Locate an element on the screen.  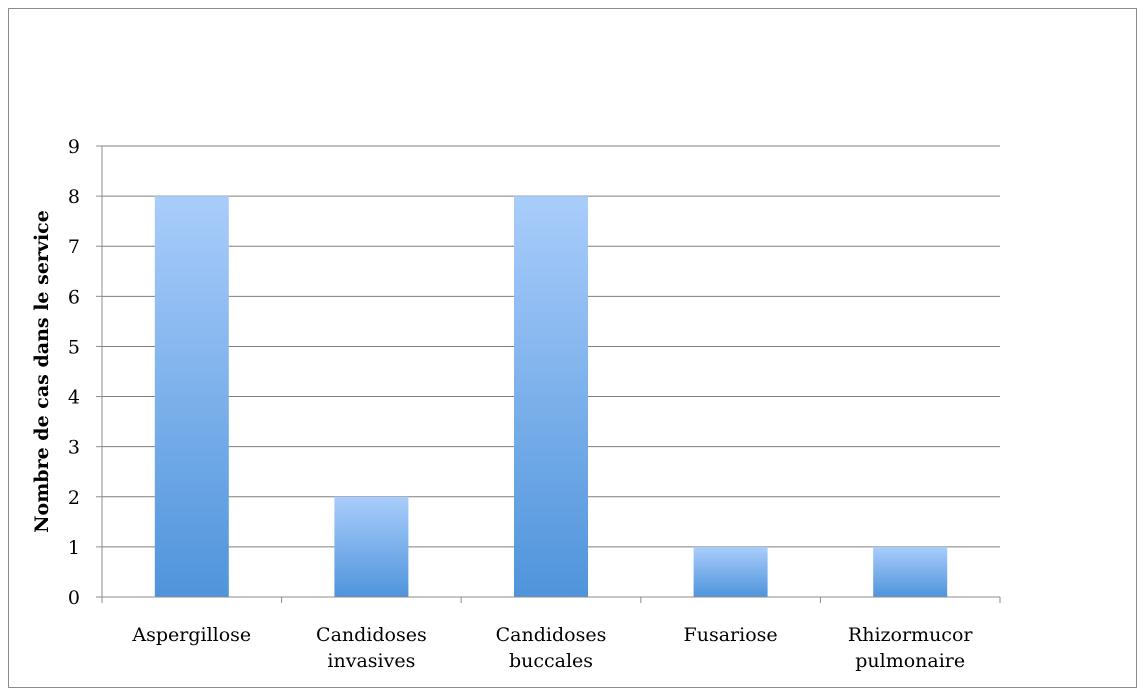
y-tick-label: 7 is located at coordinates (74, 247).